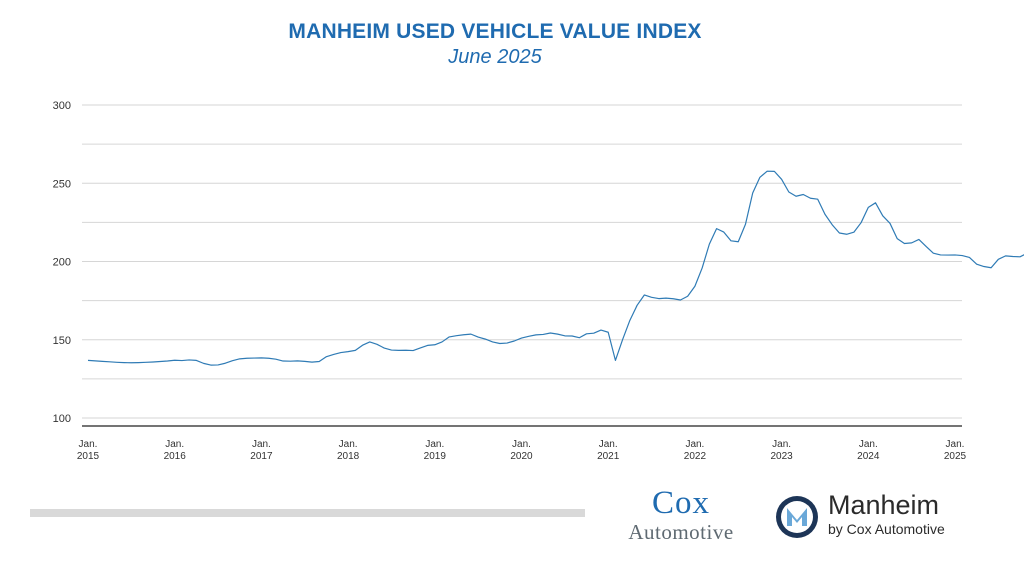 This screenshot has width=1024, height=564. I want to click on chart-title: MANHEIM USED VEHICLE VALUE INDEX, so click(495, 31).